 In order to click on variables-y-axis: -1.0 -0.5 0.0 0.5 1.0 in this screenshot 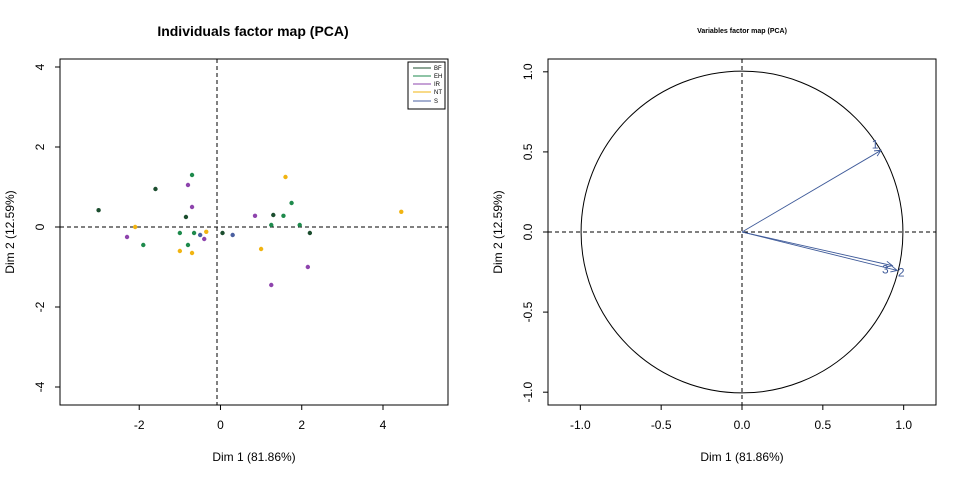, I will do `click(534, 233)`.